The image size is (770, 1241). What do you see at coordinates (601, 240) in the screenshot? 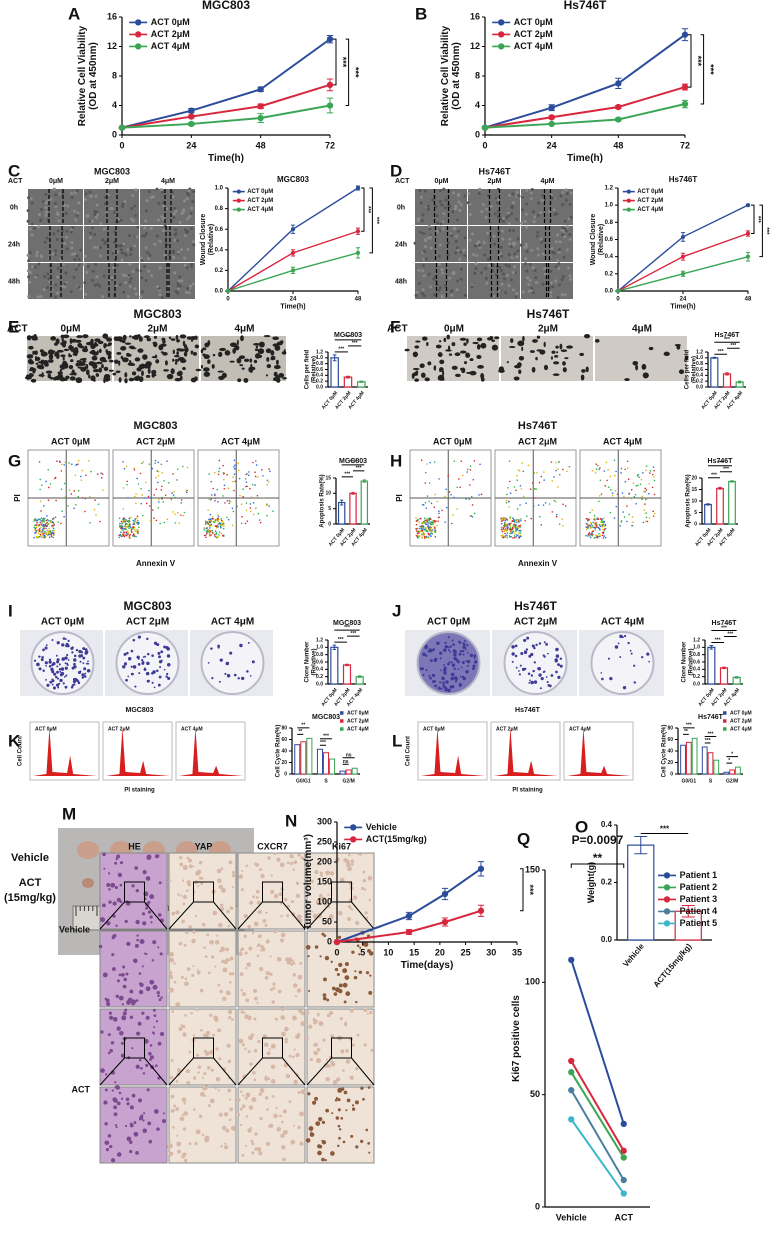
I see `y-axis-label: (Relative)` at bounding box center [601, 240].